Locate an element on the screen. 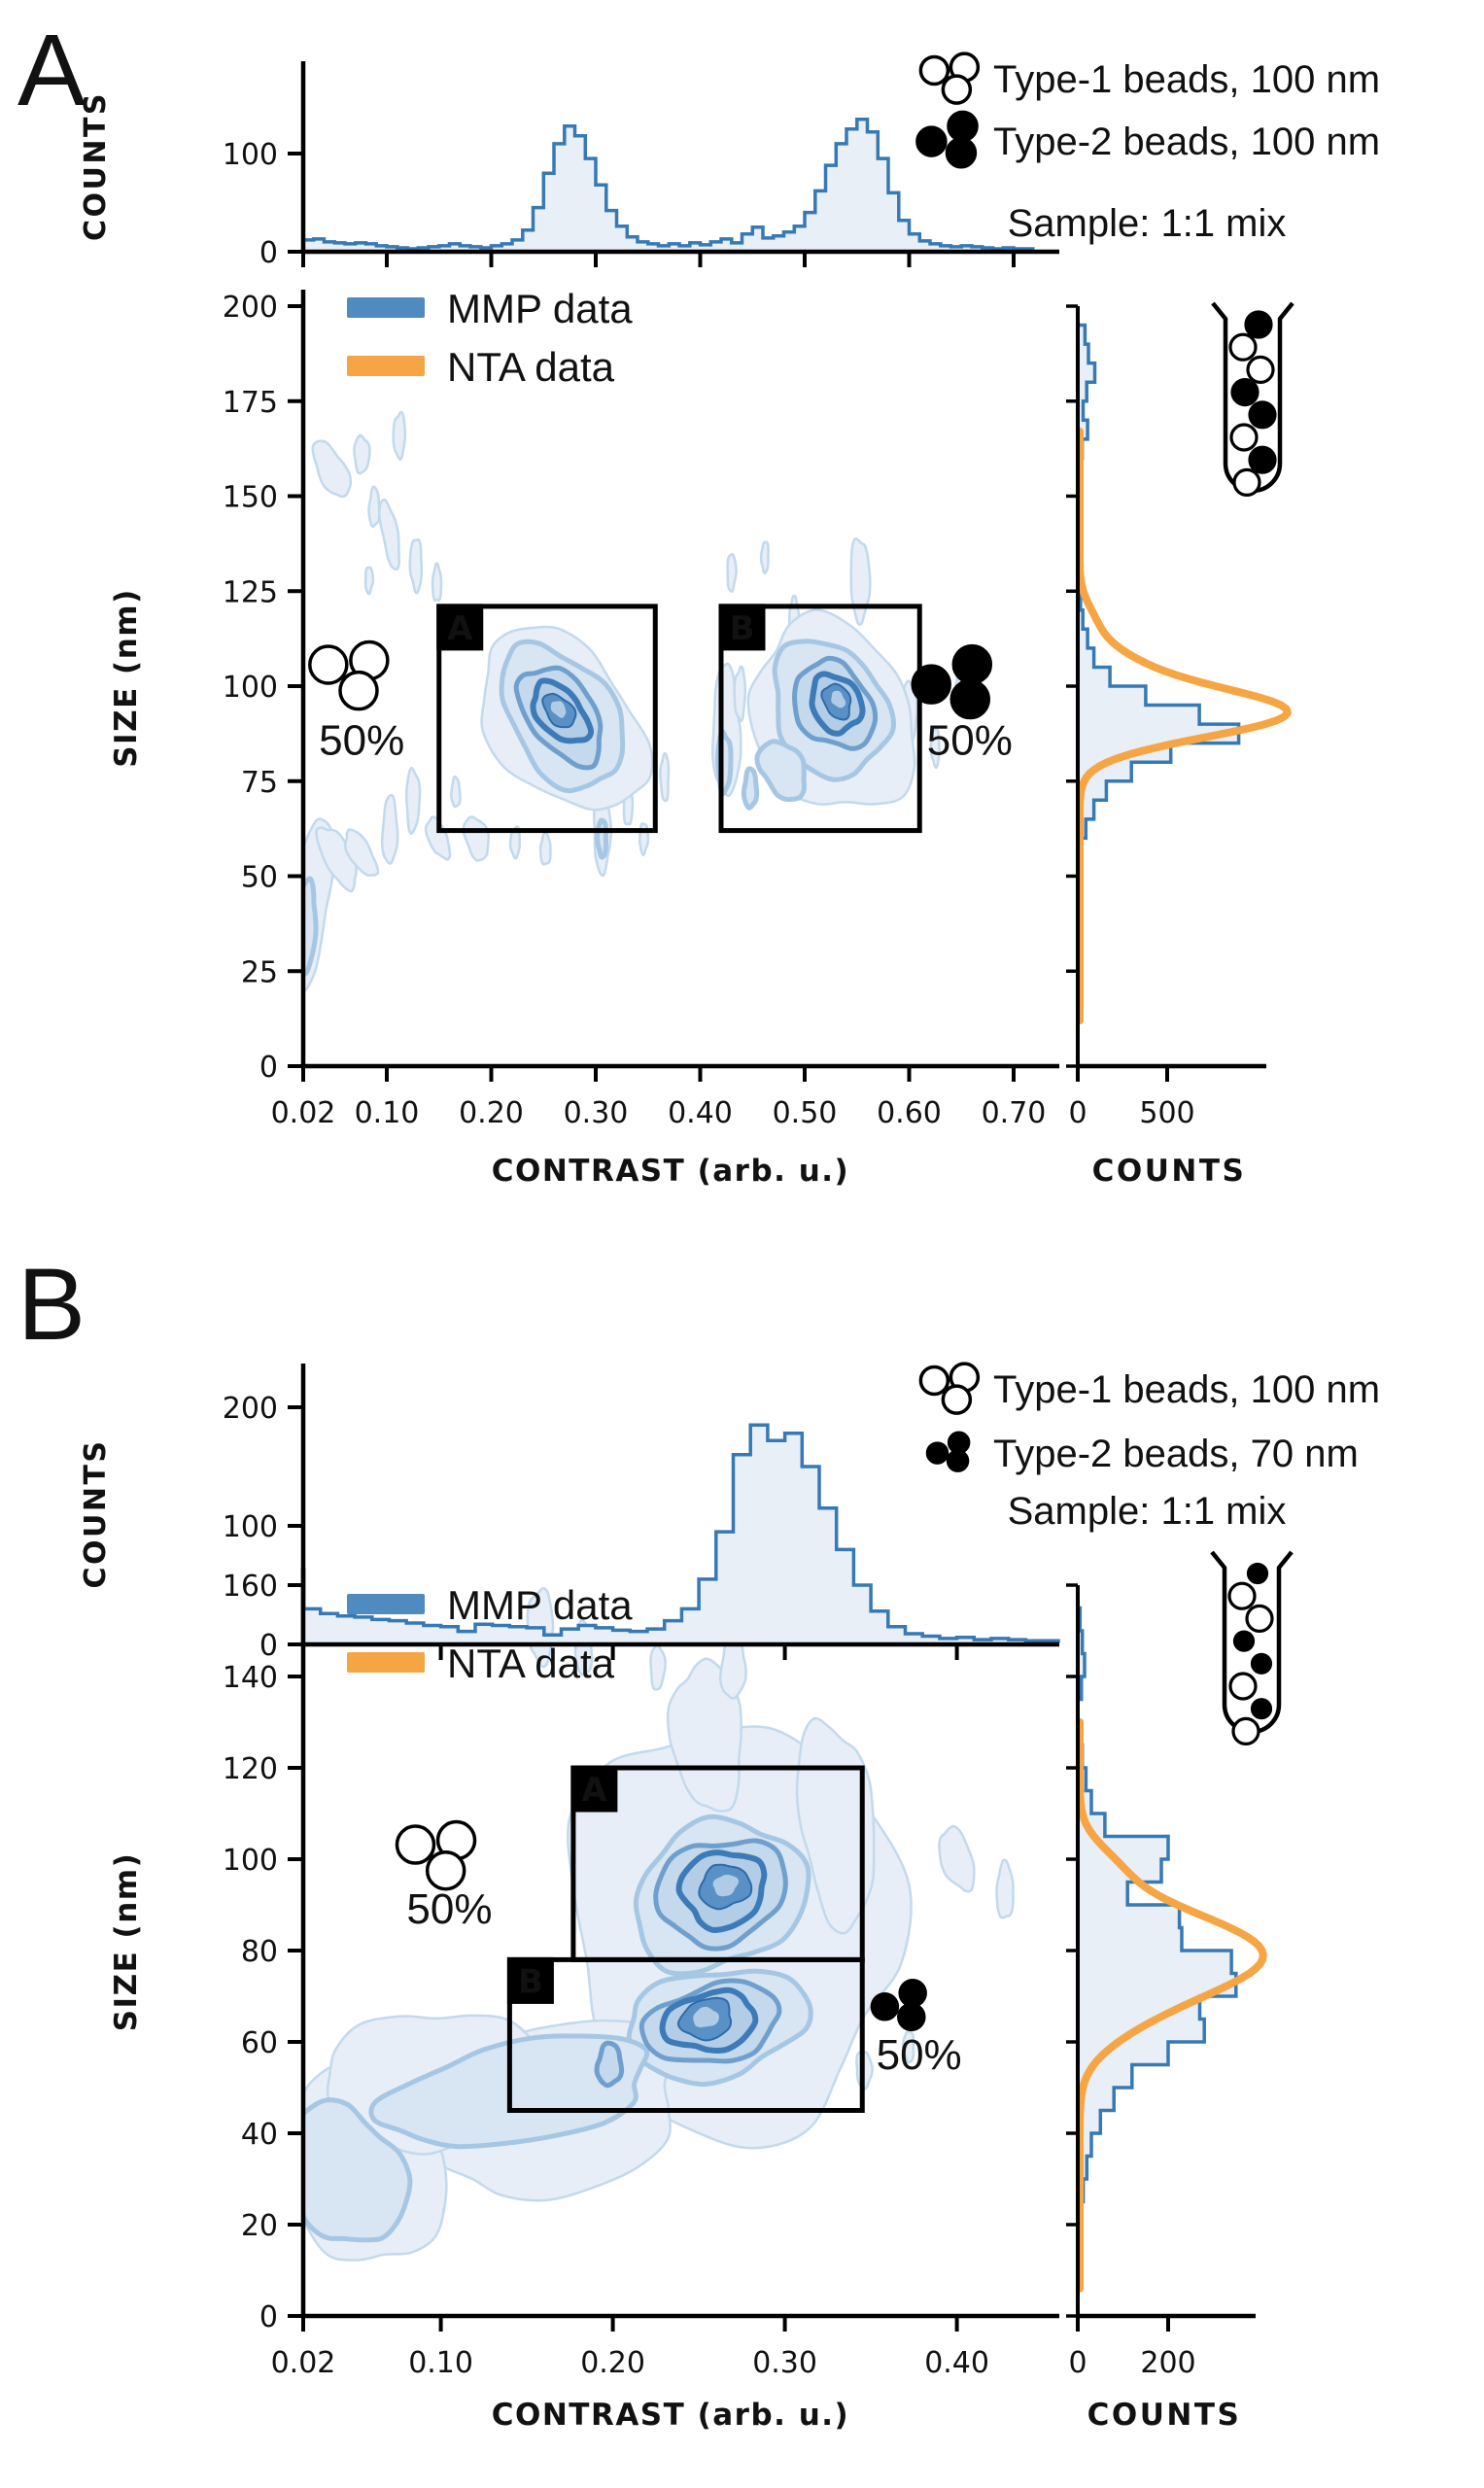  y-tick-label: 40 is located at coordinates (259, 2135).